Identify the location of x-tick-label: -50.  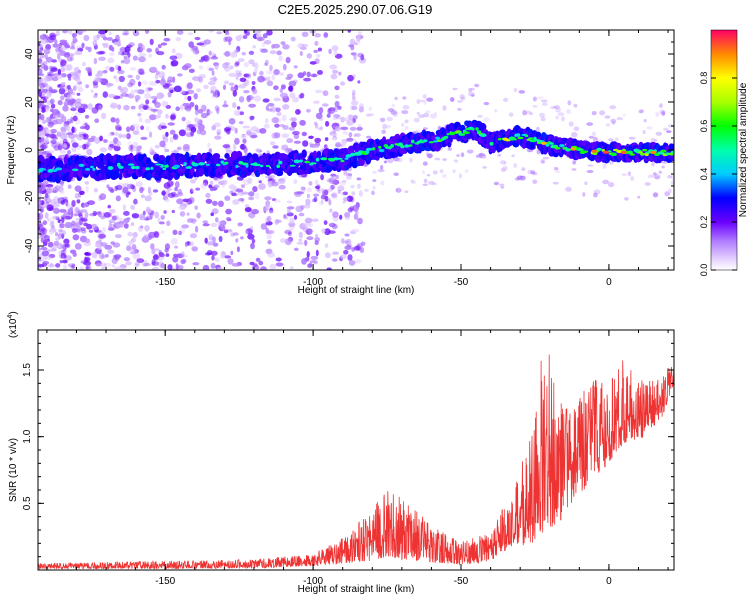
(461, 282).